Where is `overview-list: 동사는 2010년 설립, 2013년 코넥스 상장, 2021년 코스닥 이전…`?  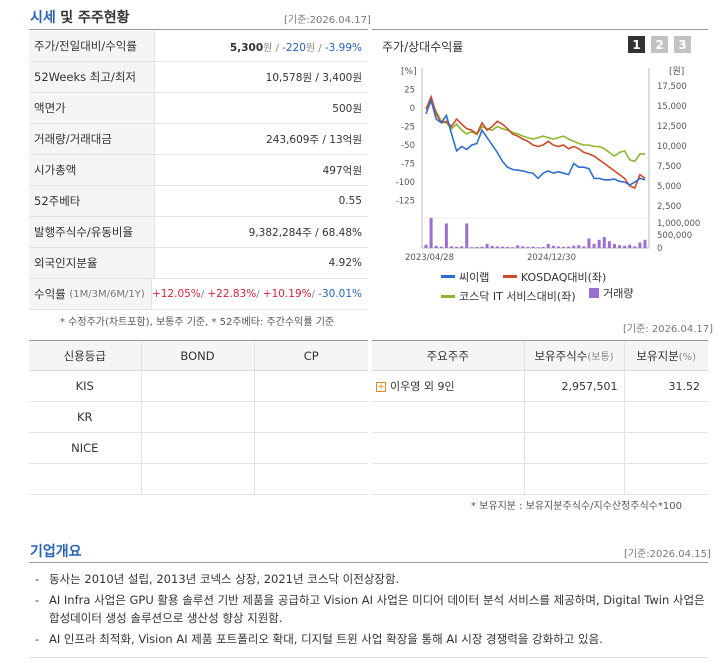 overview-list: 동사는 2010년 설립, 2013년 코넥스 상장, 2021년 코스닥 이전… is located at coordinates (371, 610).